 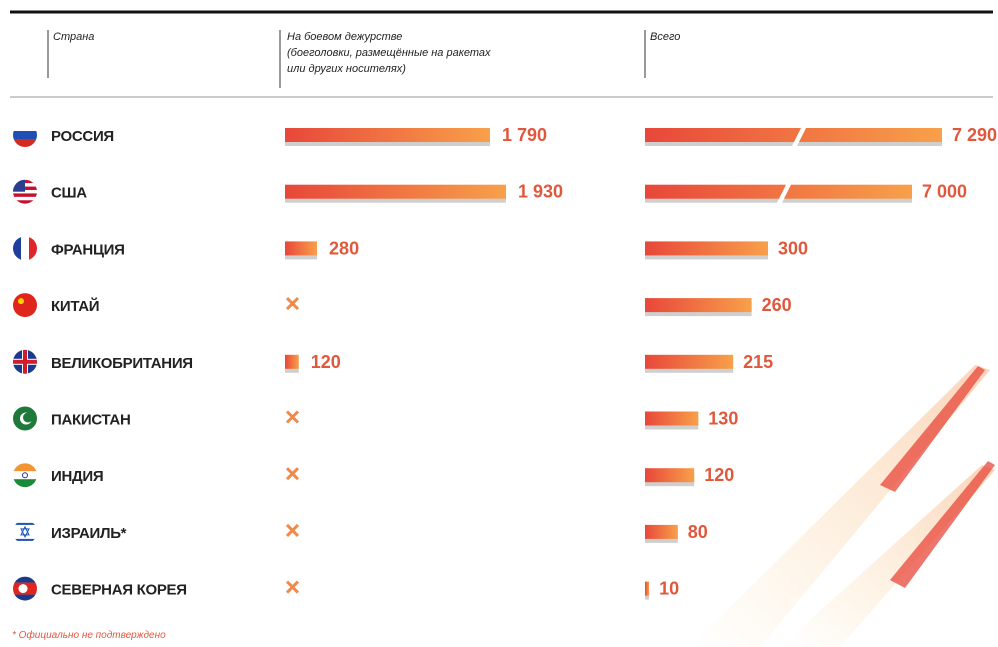 What do you see at coordinates (389, 53) in the screenshot?
I see `header-deployed: (боеголовки, размещённые на ракетах` at bounding box center [389, 53].